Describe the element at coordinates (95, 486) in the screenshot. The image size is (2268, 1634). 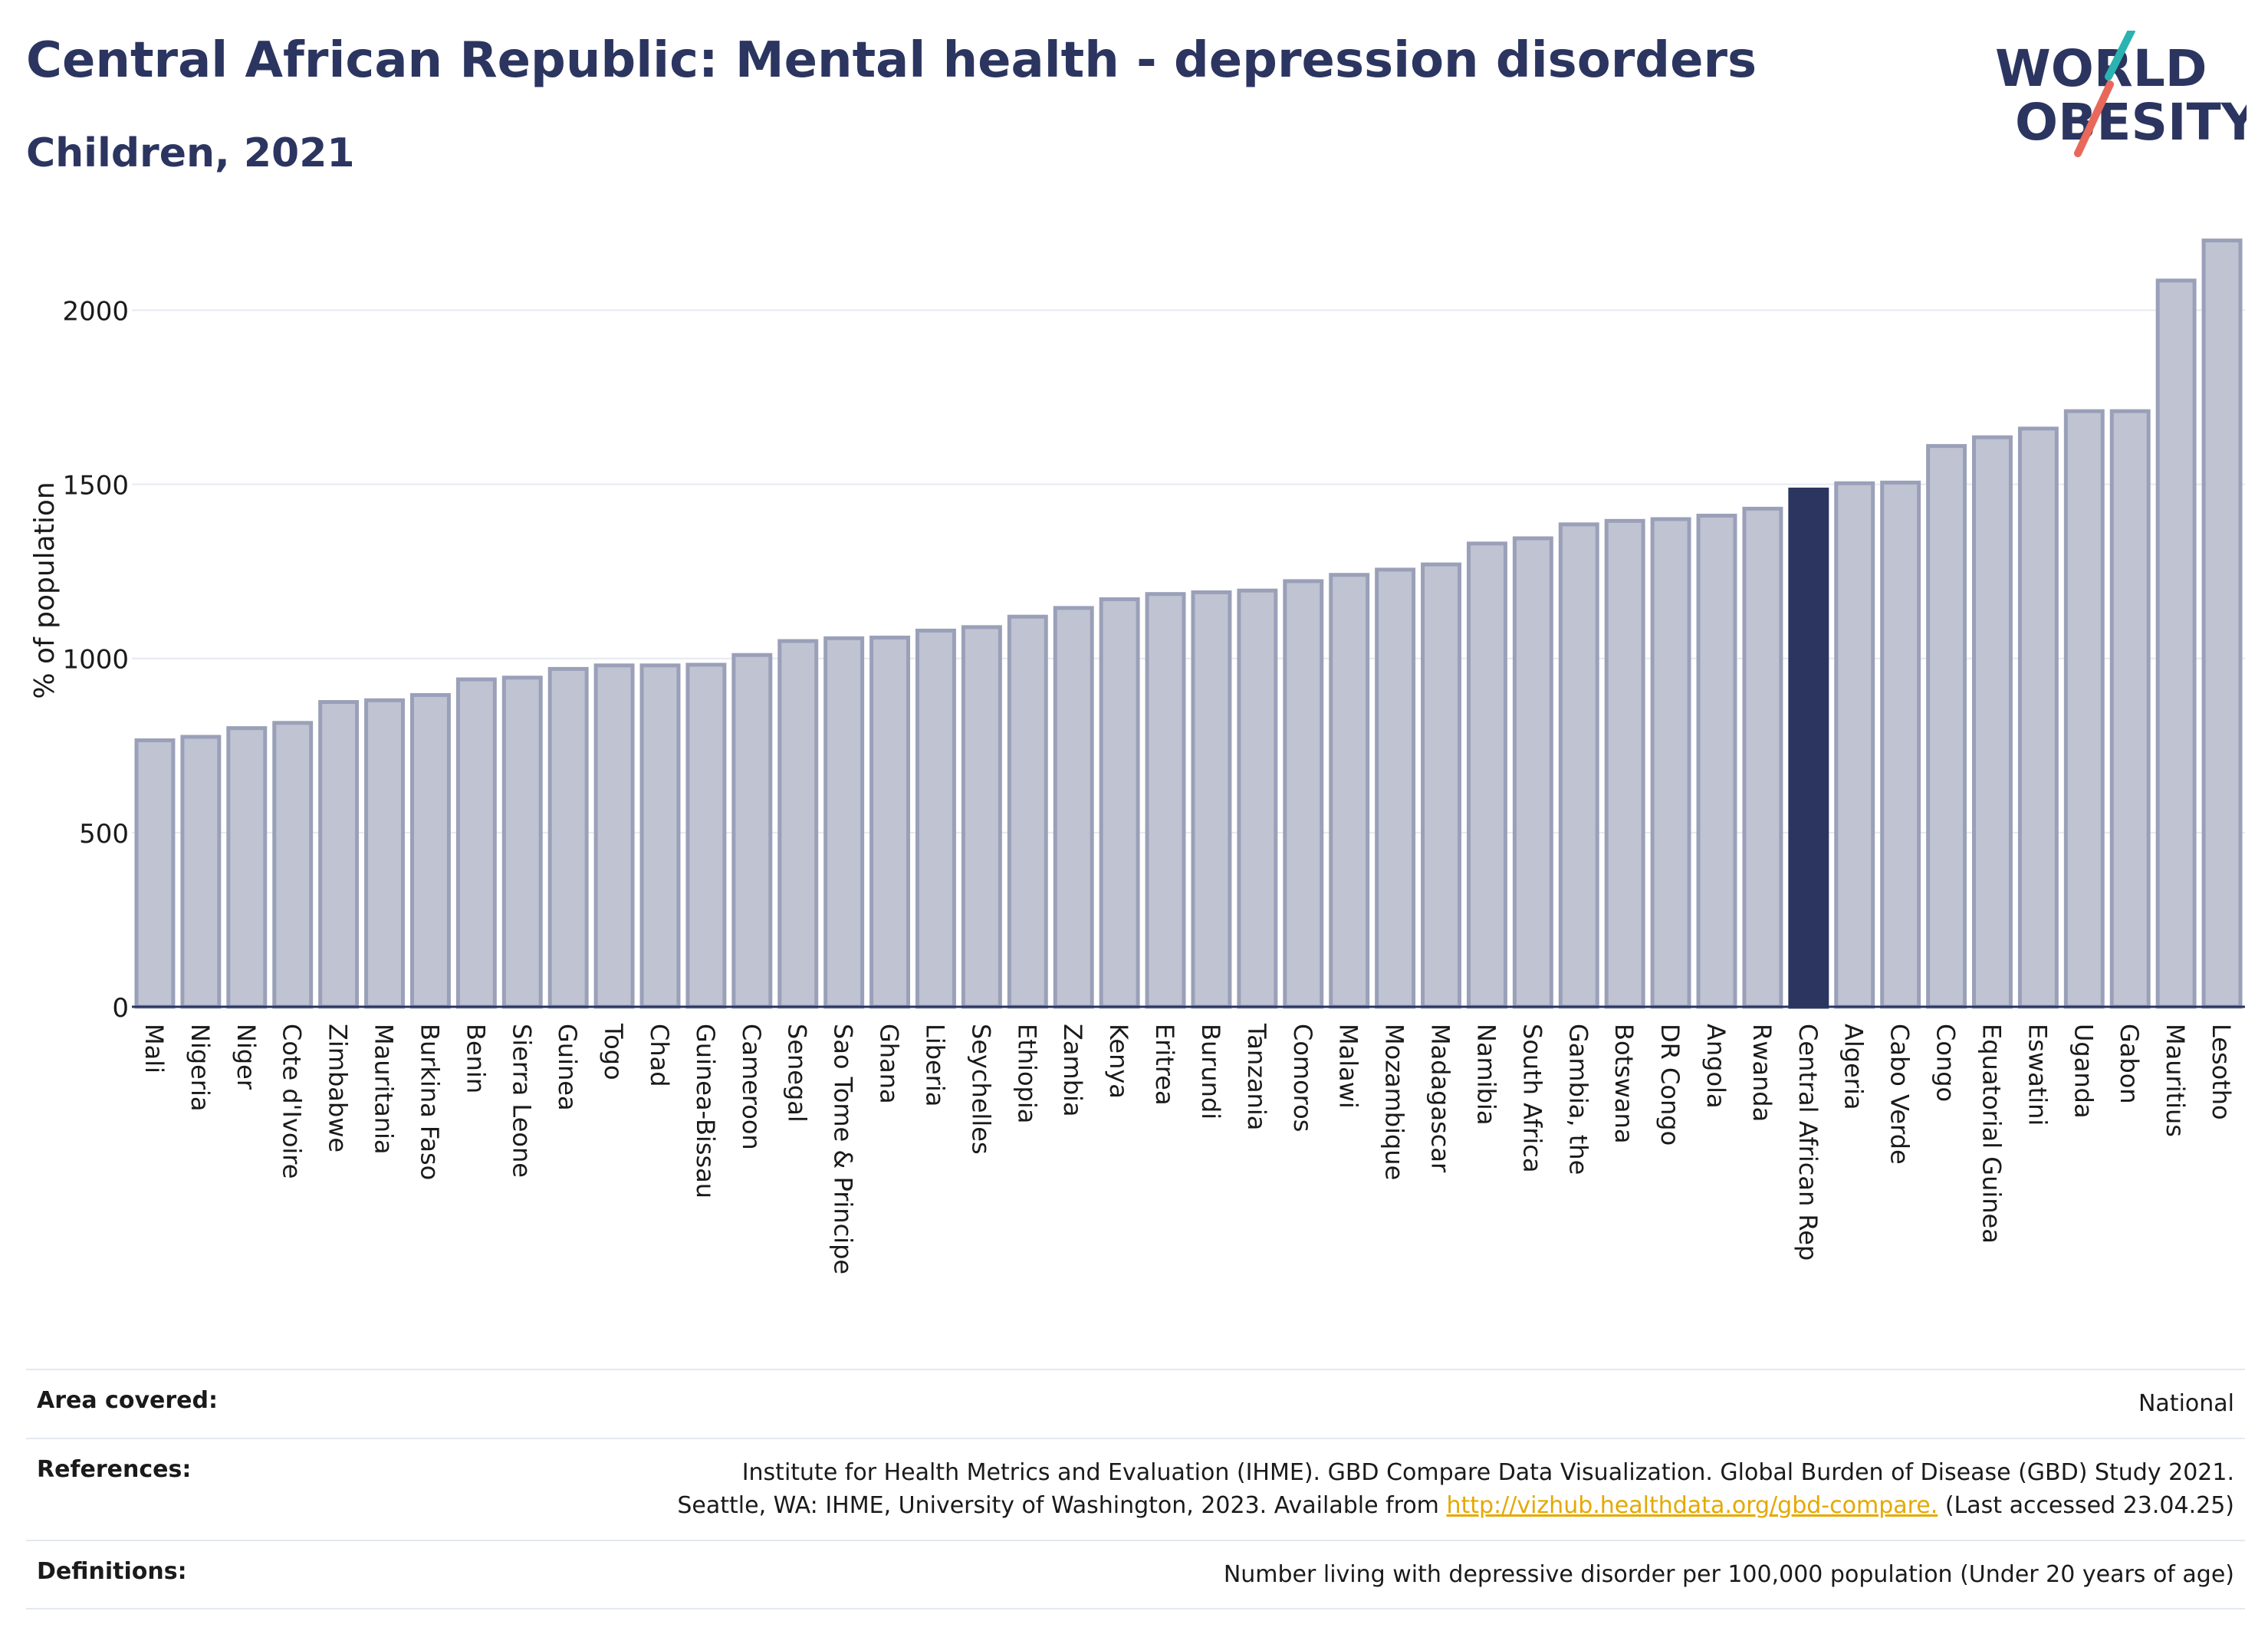
I see `y-tick-label: 1500` at that location.